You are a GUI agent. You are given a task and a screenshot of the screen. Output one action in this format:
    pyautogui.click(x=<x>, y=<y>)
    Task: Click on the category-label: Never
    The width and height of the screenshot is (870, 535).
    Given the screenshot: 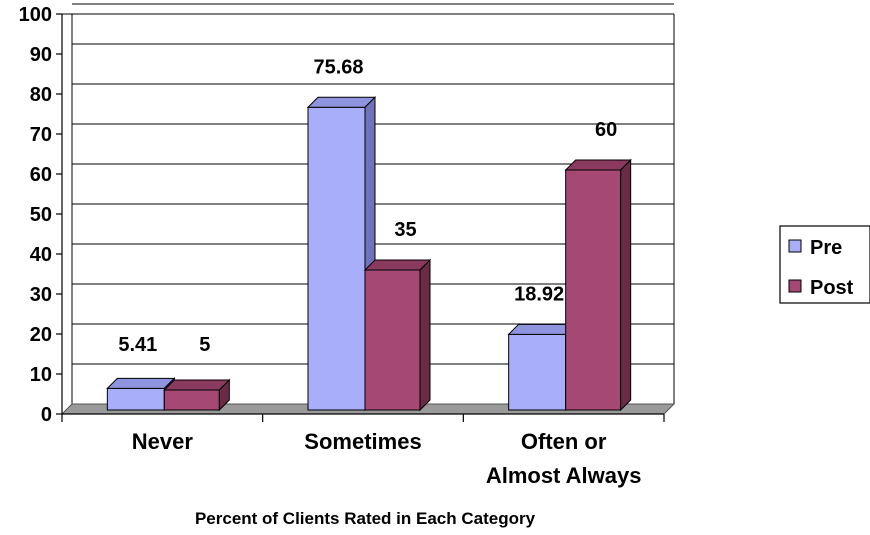 What is the action you would take?
    pyautogui.click(x=163, y=441)
    